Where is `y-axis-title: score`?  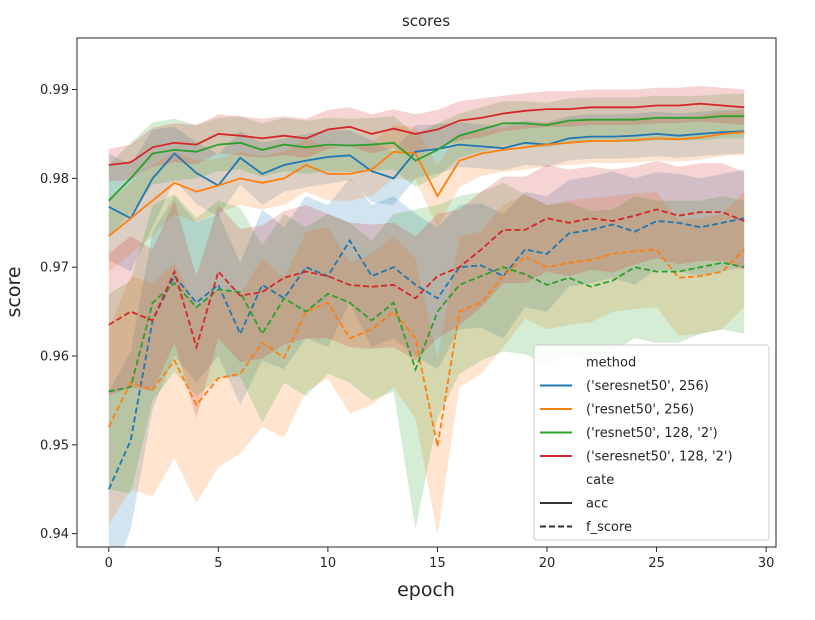 y-axis-title: score is located at coordinates (14, 291).